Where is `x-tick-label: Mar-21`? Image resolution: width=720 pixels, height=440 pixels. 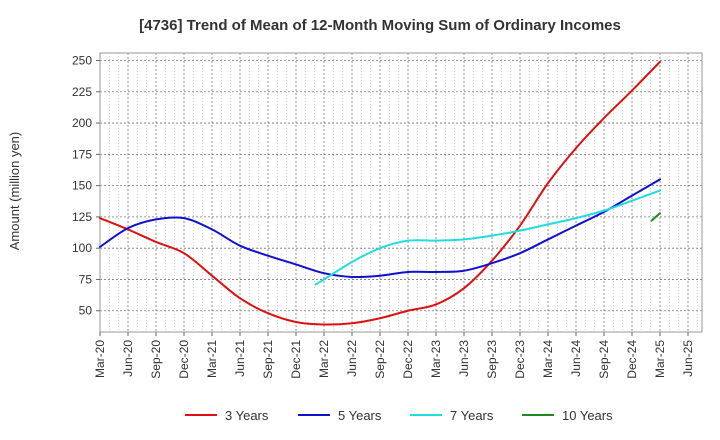 x-tick-label: Mar-21 is located at coordinates (212, 359).